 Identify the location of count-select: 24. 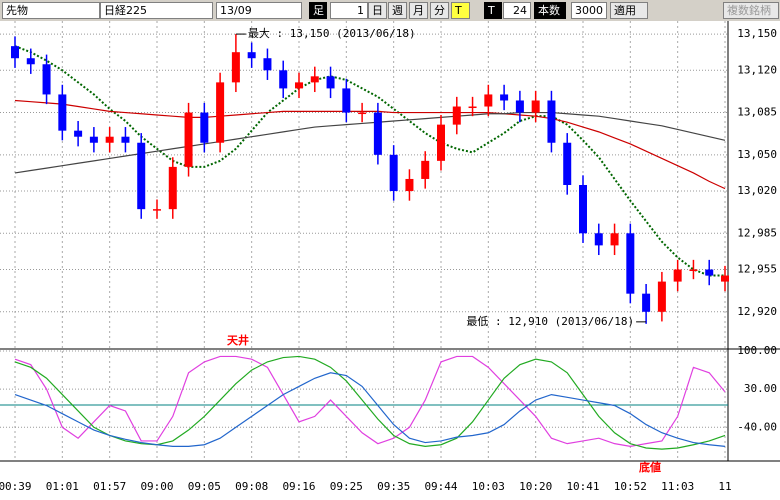
(517, 10).